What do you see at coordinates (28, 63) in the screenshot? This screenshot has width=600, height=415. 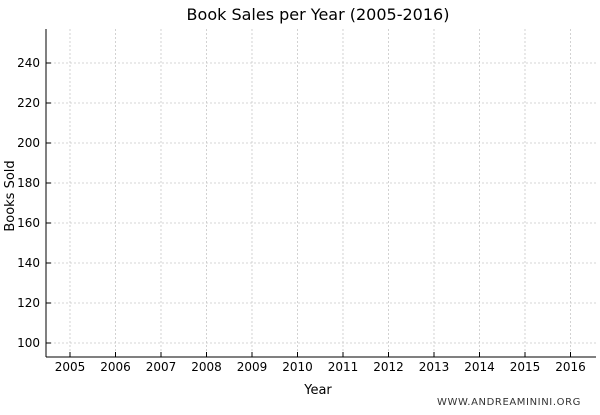 I see `y-tick-label: 240` at bounding box center [28, 63].